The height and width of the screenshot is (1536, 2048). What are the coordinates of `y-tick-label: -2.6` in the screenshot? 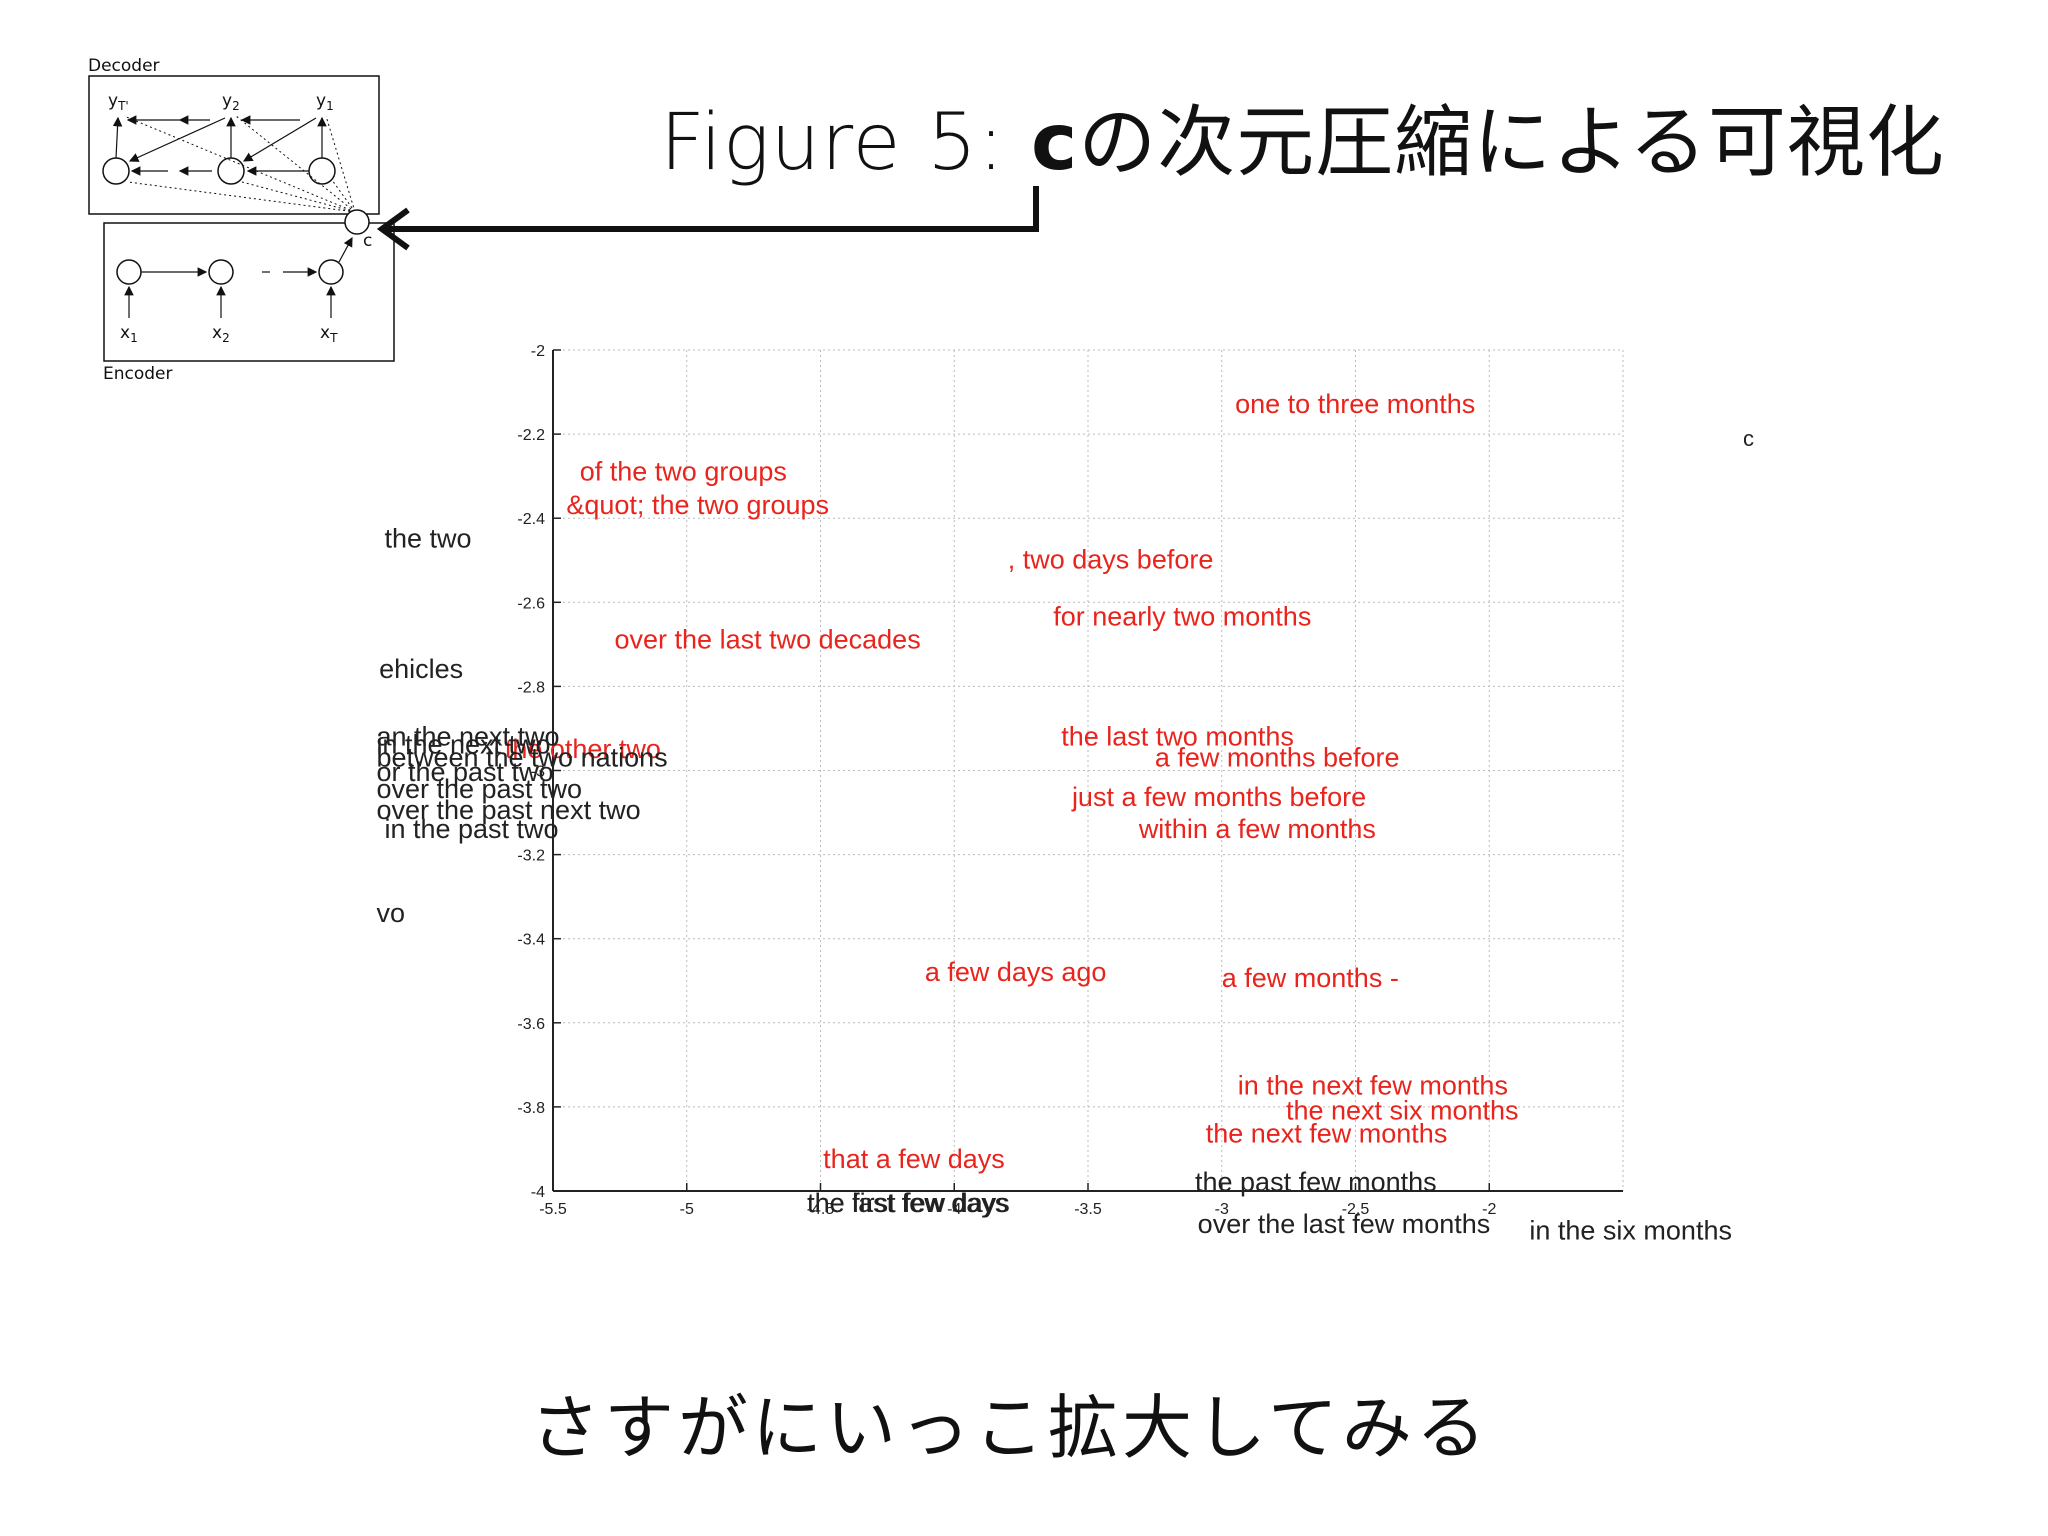 It's located at (531, 603).